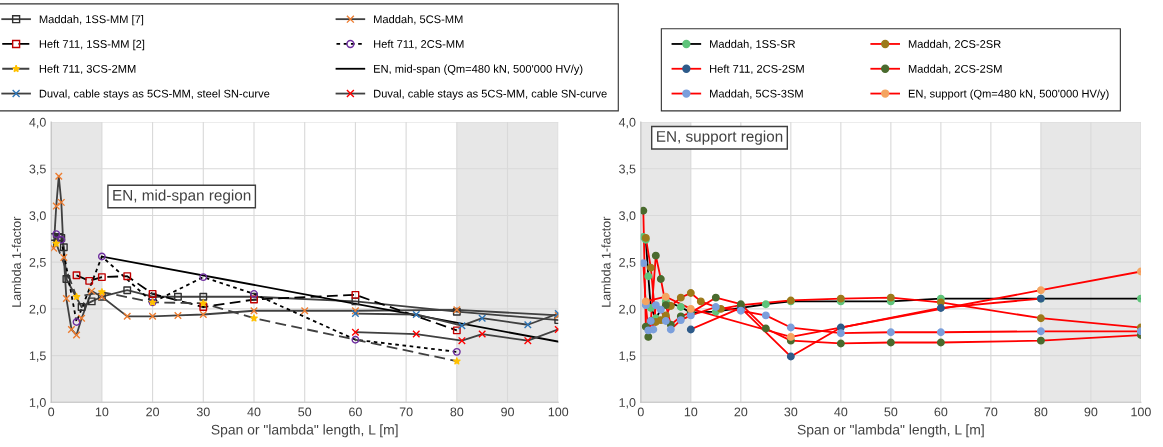 The width and height of the screenshot is (1163, 447). What do you see at coordinates (1008, 94) in the screenshot?
I see `legend-label: EN, support (Qm=480 kN, 500'000 HV/y)` at bounding box center [1008, 94].